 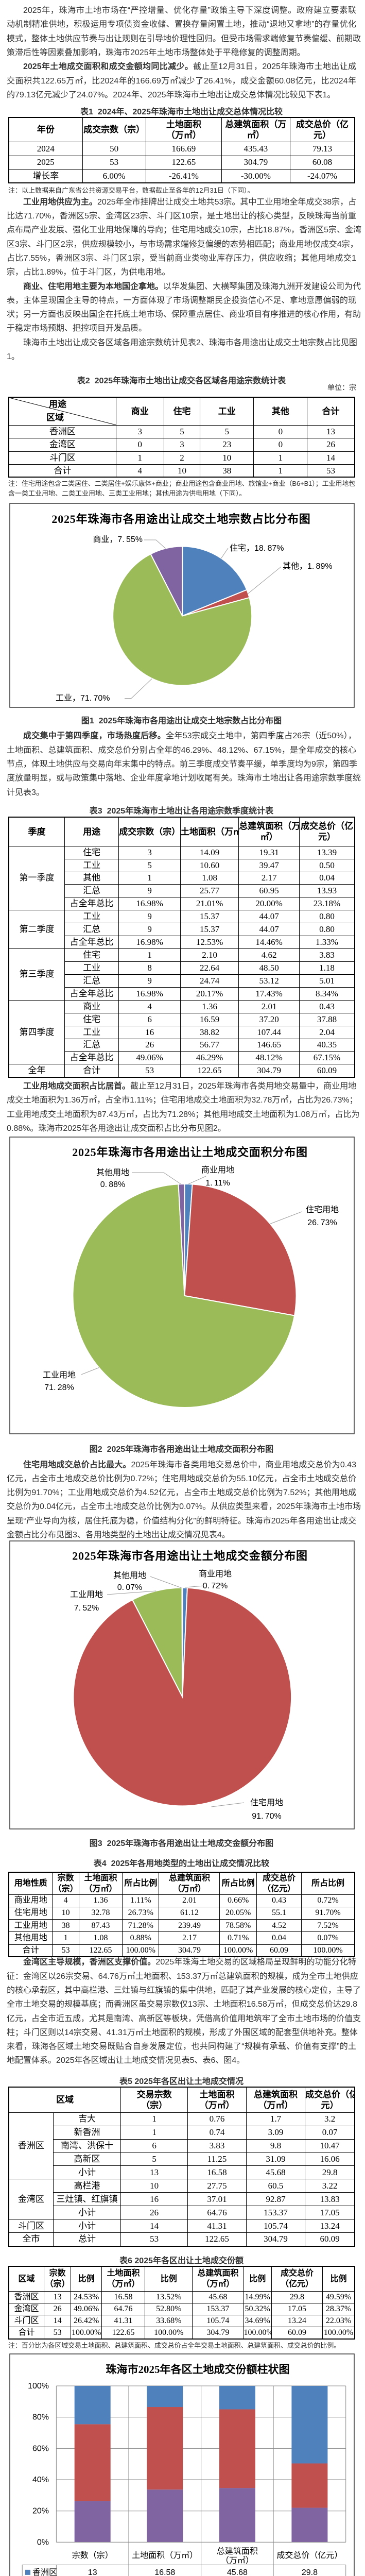 I want to click on svg-text: 60%, so click(x=40, y=2448).